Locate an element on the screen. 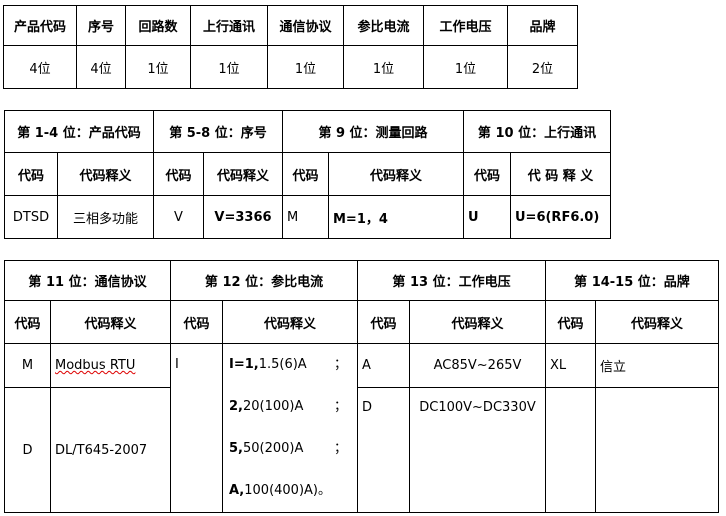 Image resolution: width=726 pixels, height=516 pixels. code-cell: V is located at coordinates (178, 217).